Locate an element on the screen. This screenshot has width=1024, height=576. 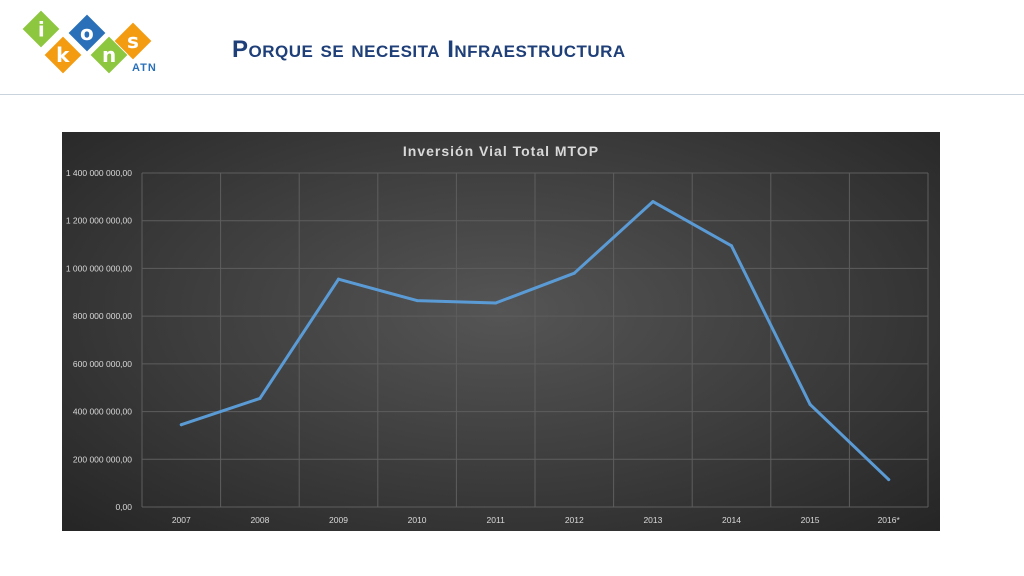
x-tick-label: 2012 is located at coordinates (574, 520).